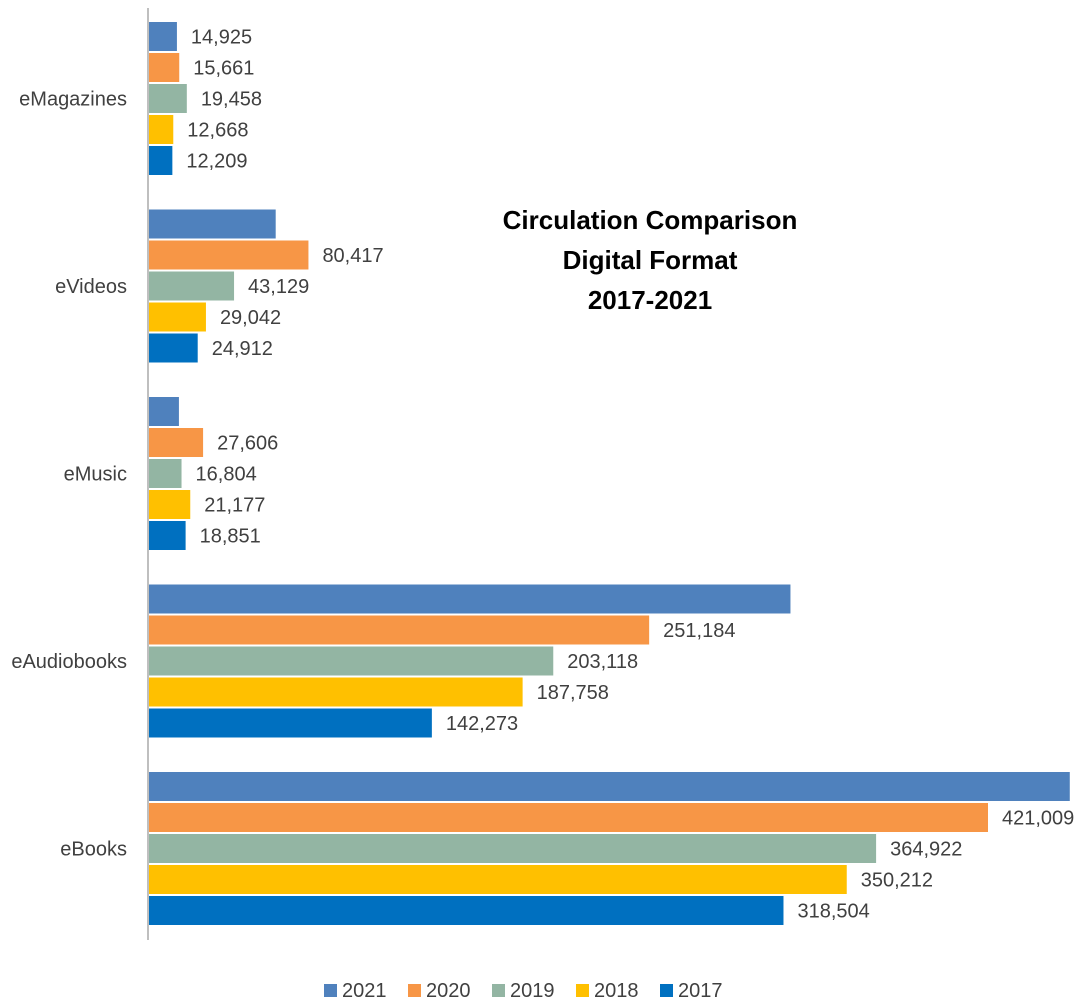 This screenshot has width=1078, height=1003. What do you see at coordinates (164, 67) in the screenshot?
I see `bar-emagazines-2020` at bounding box center [164, 67].